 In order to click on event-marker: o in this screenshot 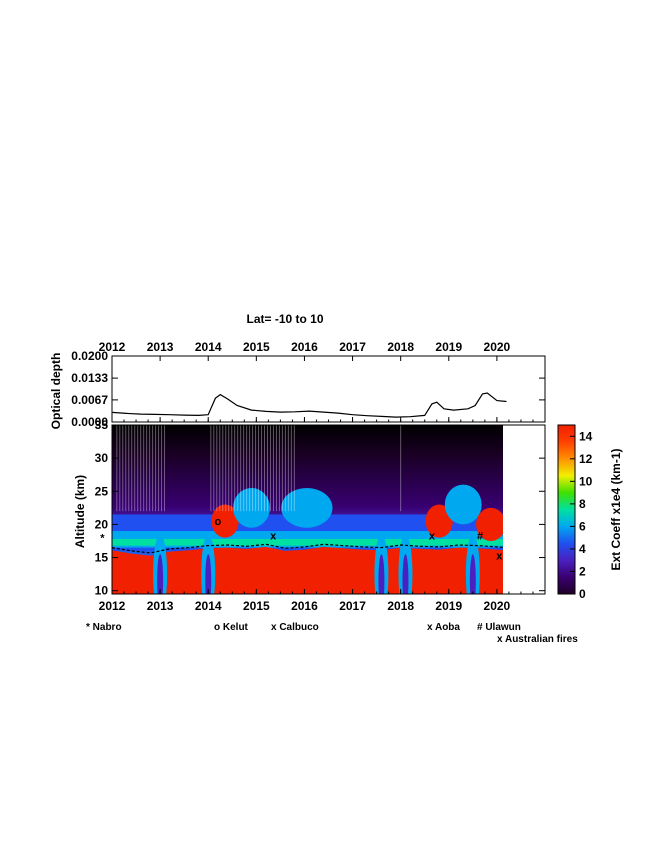, I will do `click(217, 522)`.